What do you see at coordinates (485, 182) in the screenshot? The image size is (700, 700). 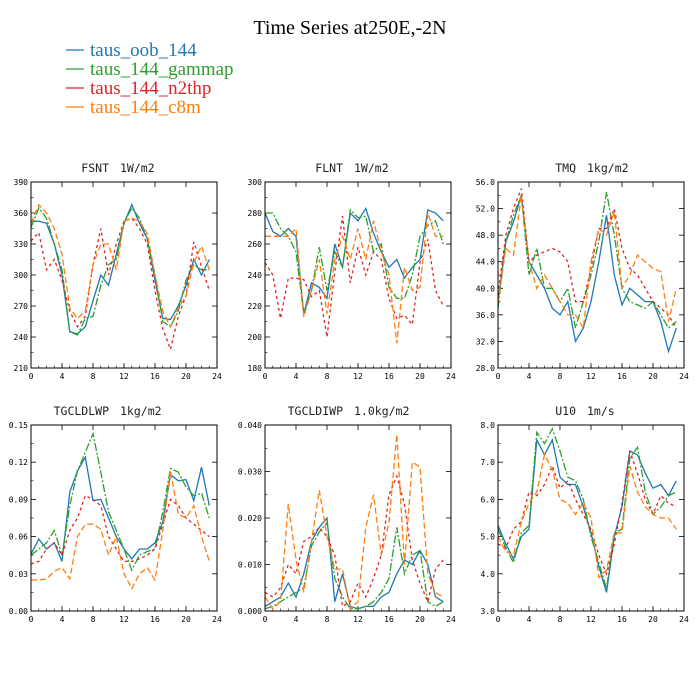 I see `y-tick-label: 56.0` at bounding box center [485, 182].